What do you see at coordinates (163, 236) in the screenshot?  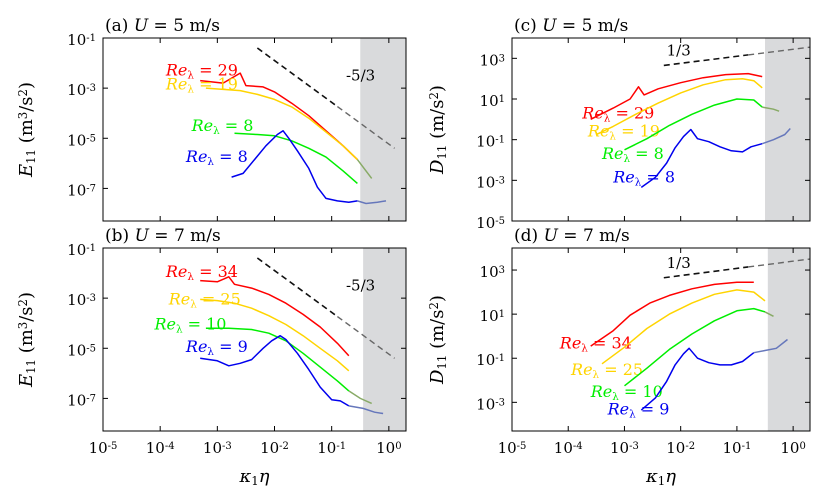 I see `panel-title: (b) U = 7 m/s` at bounding box center [163, 236].